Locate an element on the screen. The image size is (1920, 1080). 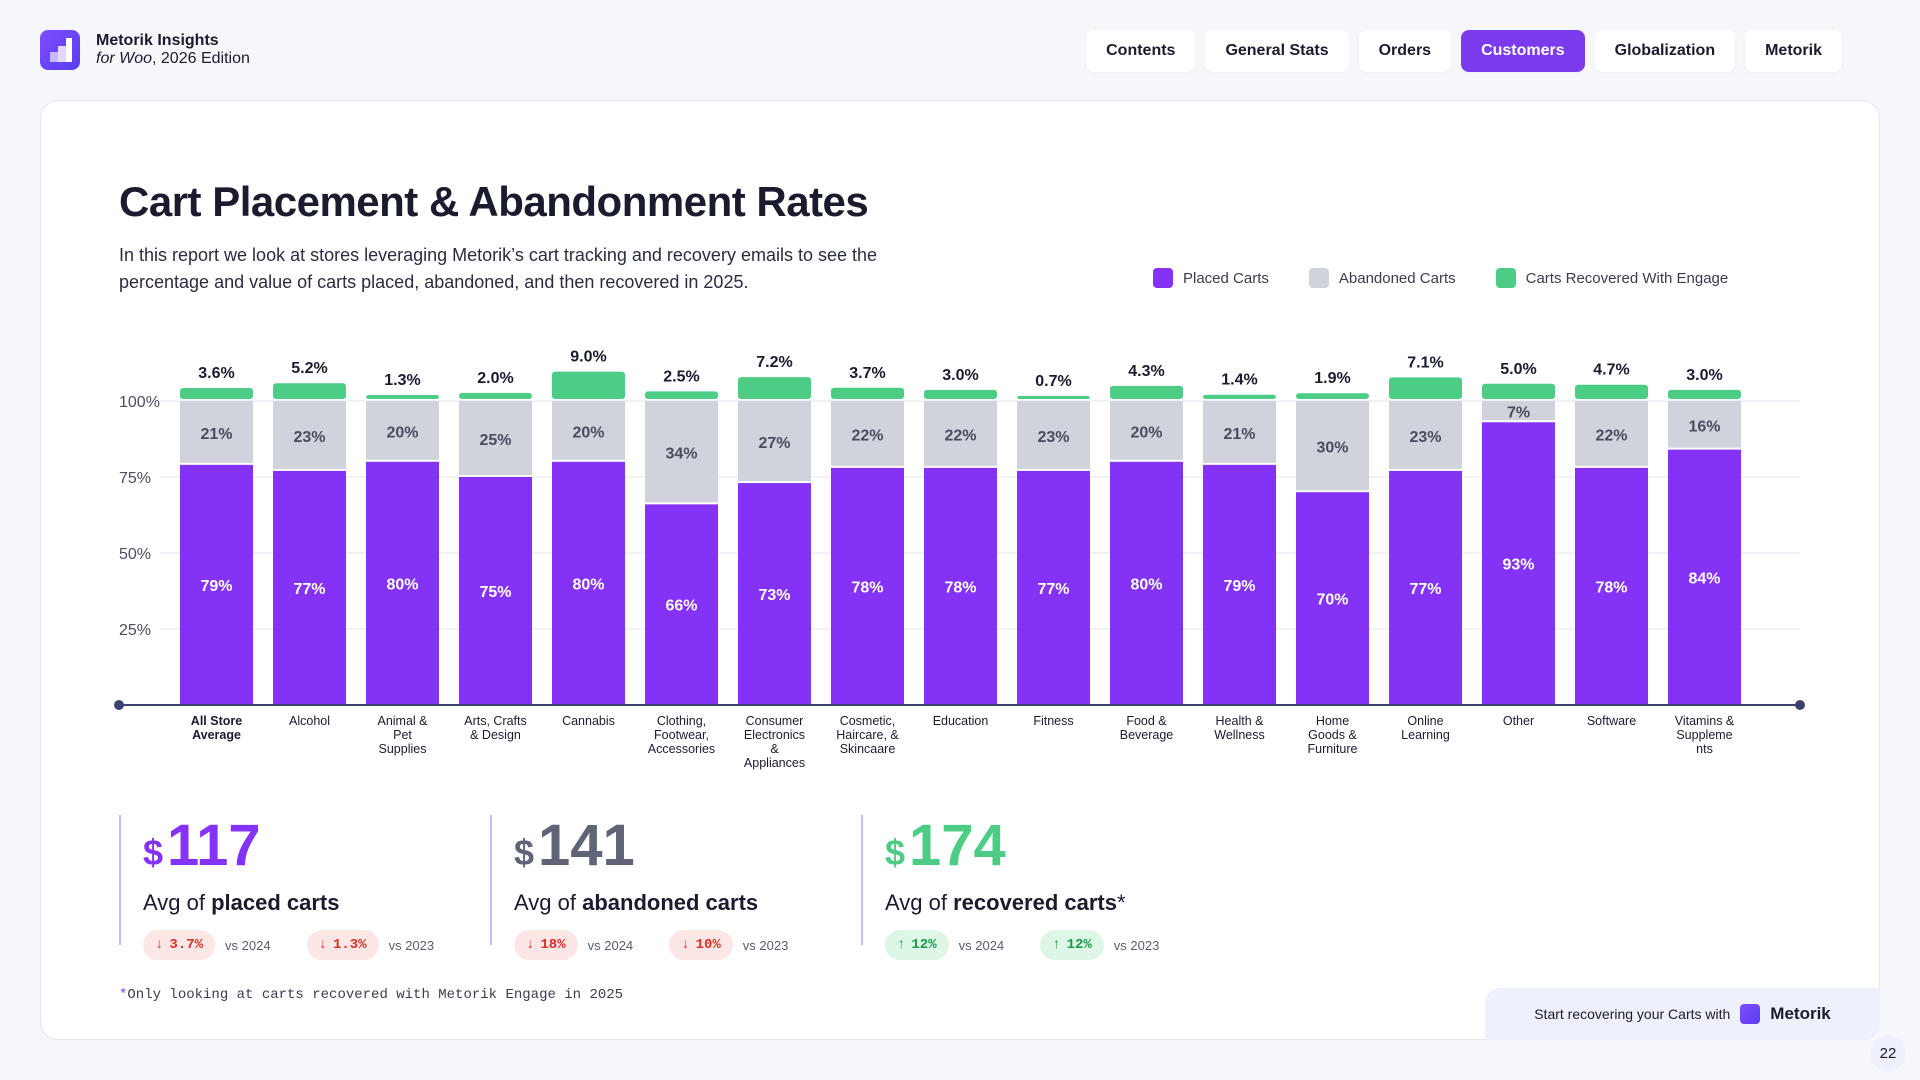
data-label-placed: 78% is located at coordinates (867, 587).